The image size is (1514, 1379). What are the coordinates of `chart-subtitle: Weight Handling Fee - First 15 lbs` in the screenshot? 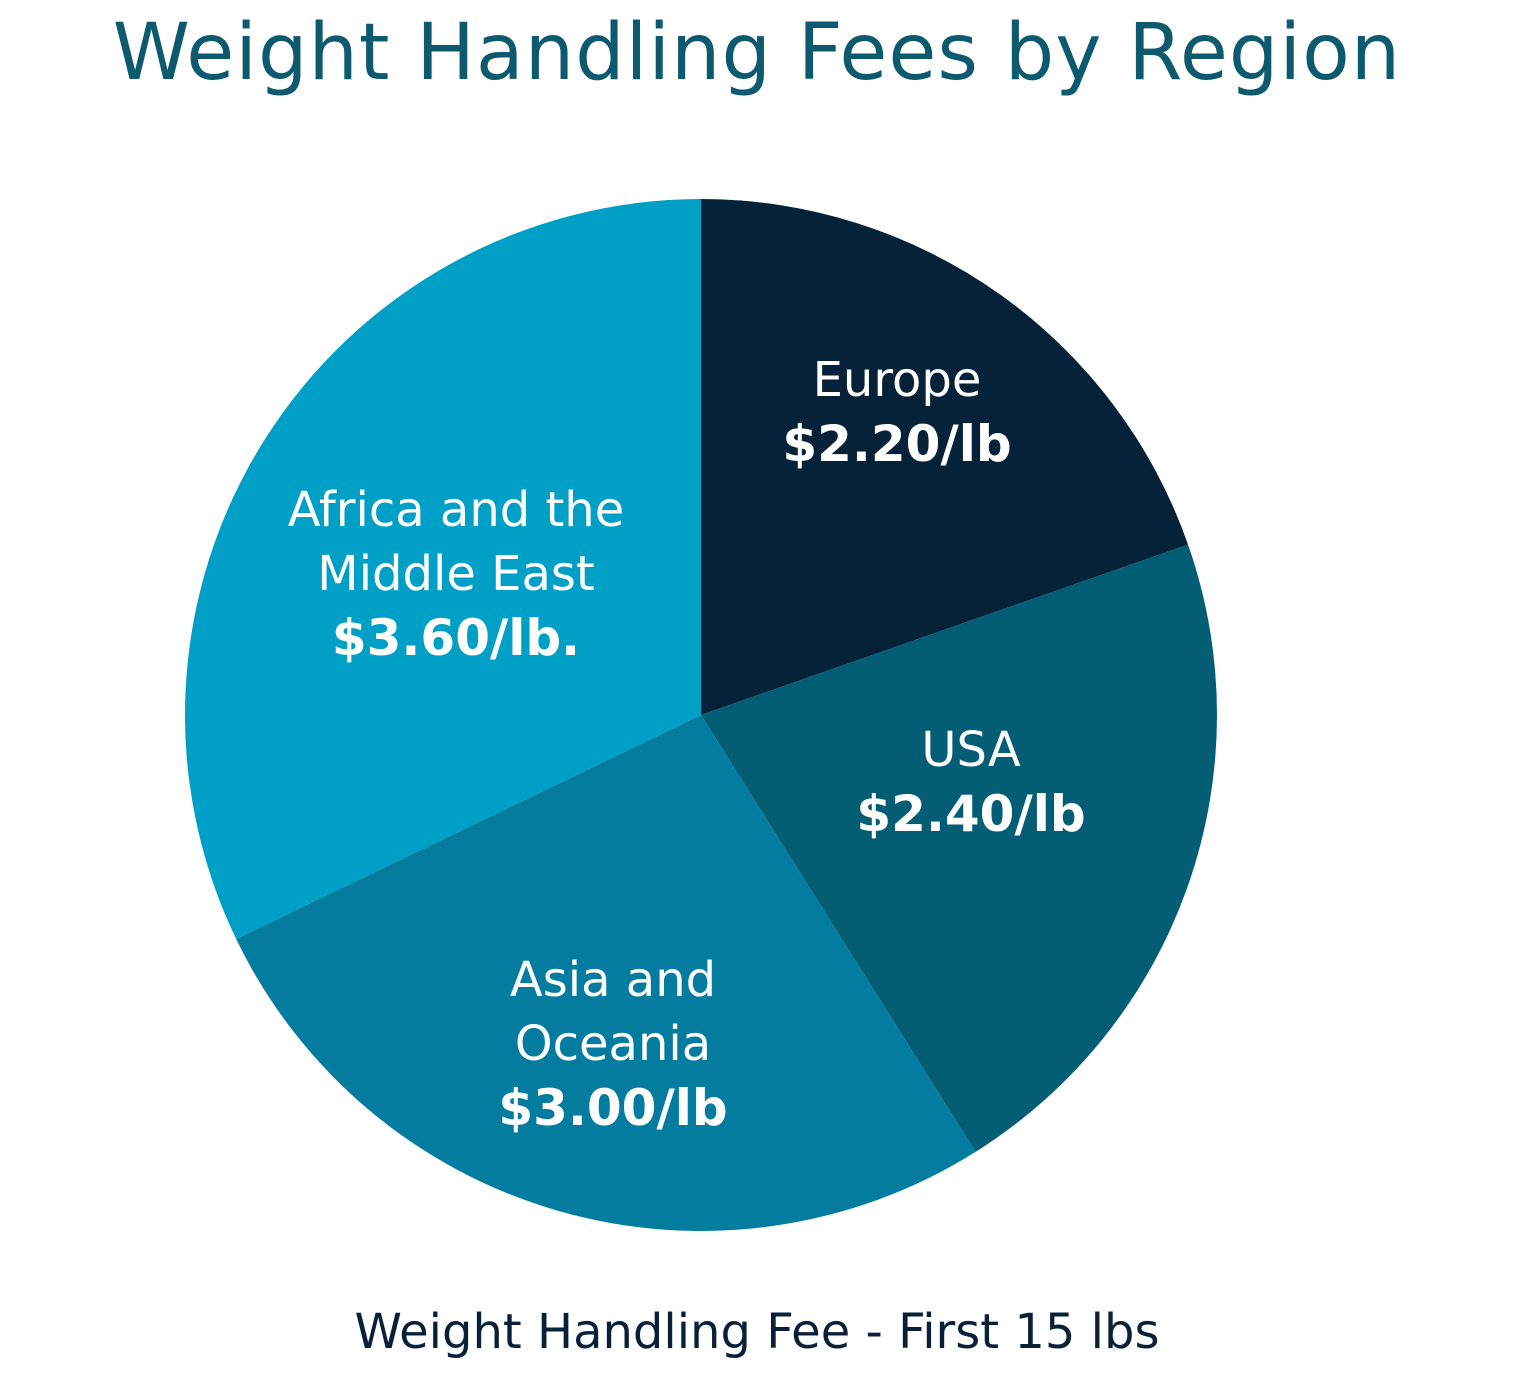 It's located at (757, 1332).